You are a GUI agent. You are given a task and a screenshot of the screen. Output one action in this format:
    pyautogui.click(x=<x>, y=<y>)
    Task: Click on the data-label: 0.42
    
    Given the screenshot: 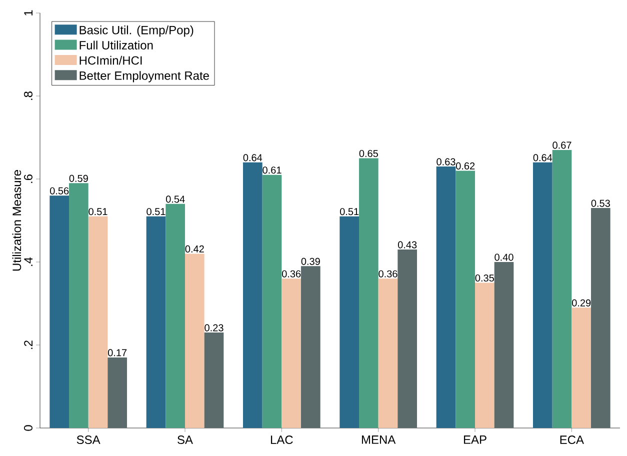 What is the action you would take?
    pyautogui.click(x=194, y=248)
    